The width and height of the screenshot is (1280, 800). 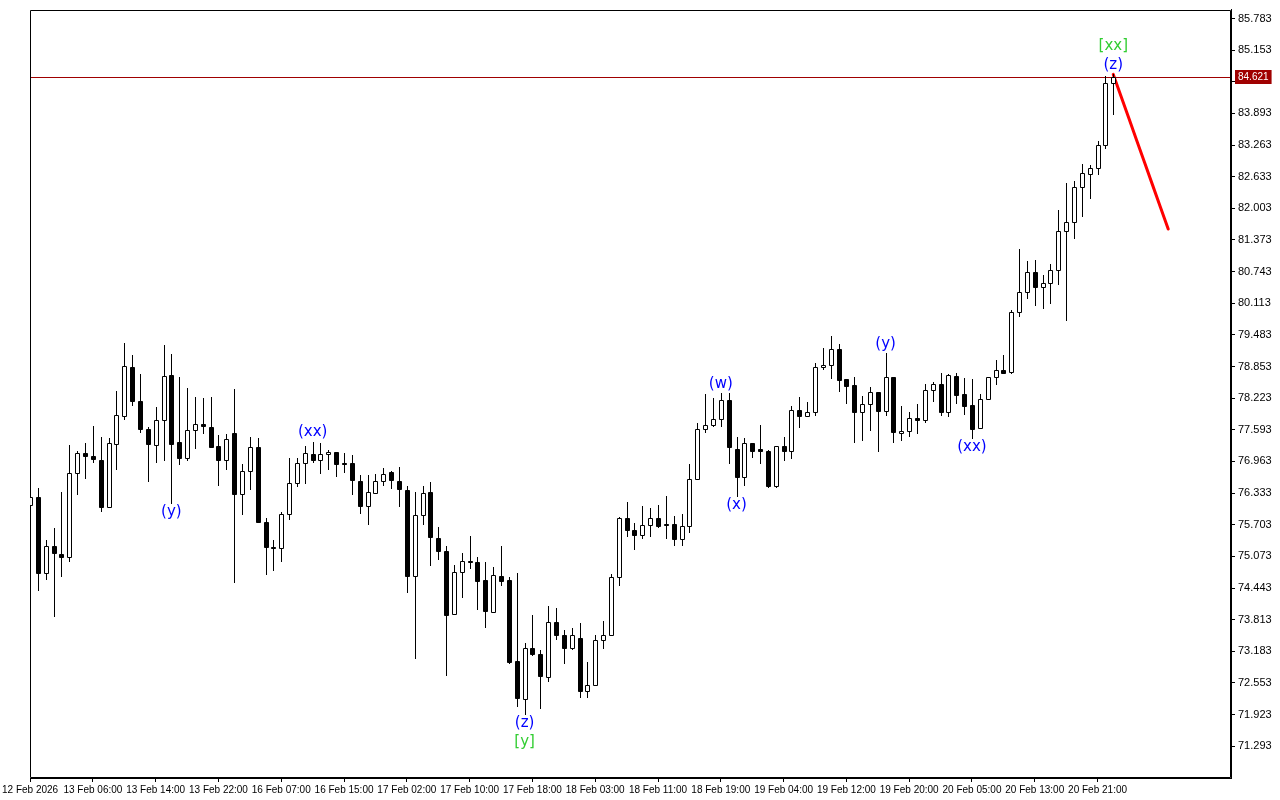 What do you see at coordinates (1255, 587) in the screenshot?
I see `y-tick-label: 74.443` at bounding box center [1255, 587].